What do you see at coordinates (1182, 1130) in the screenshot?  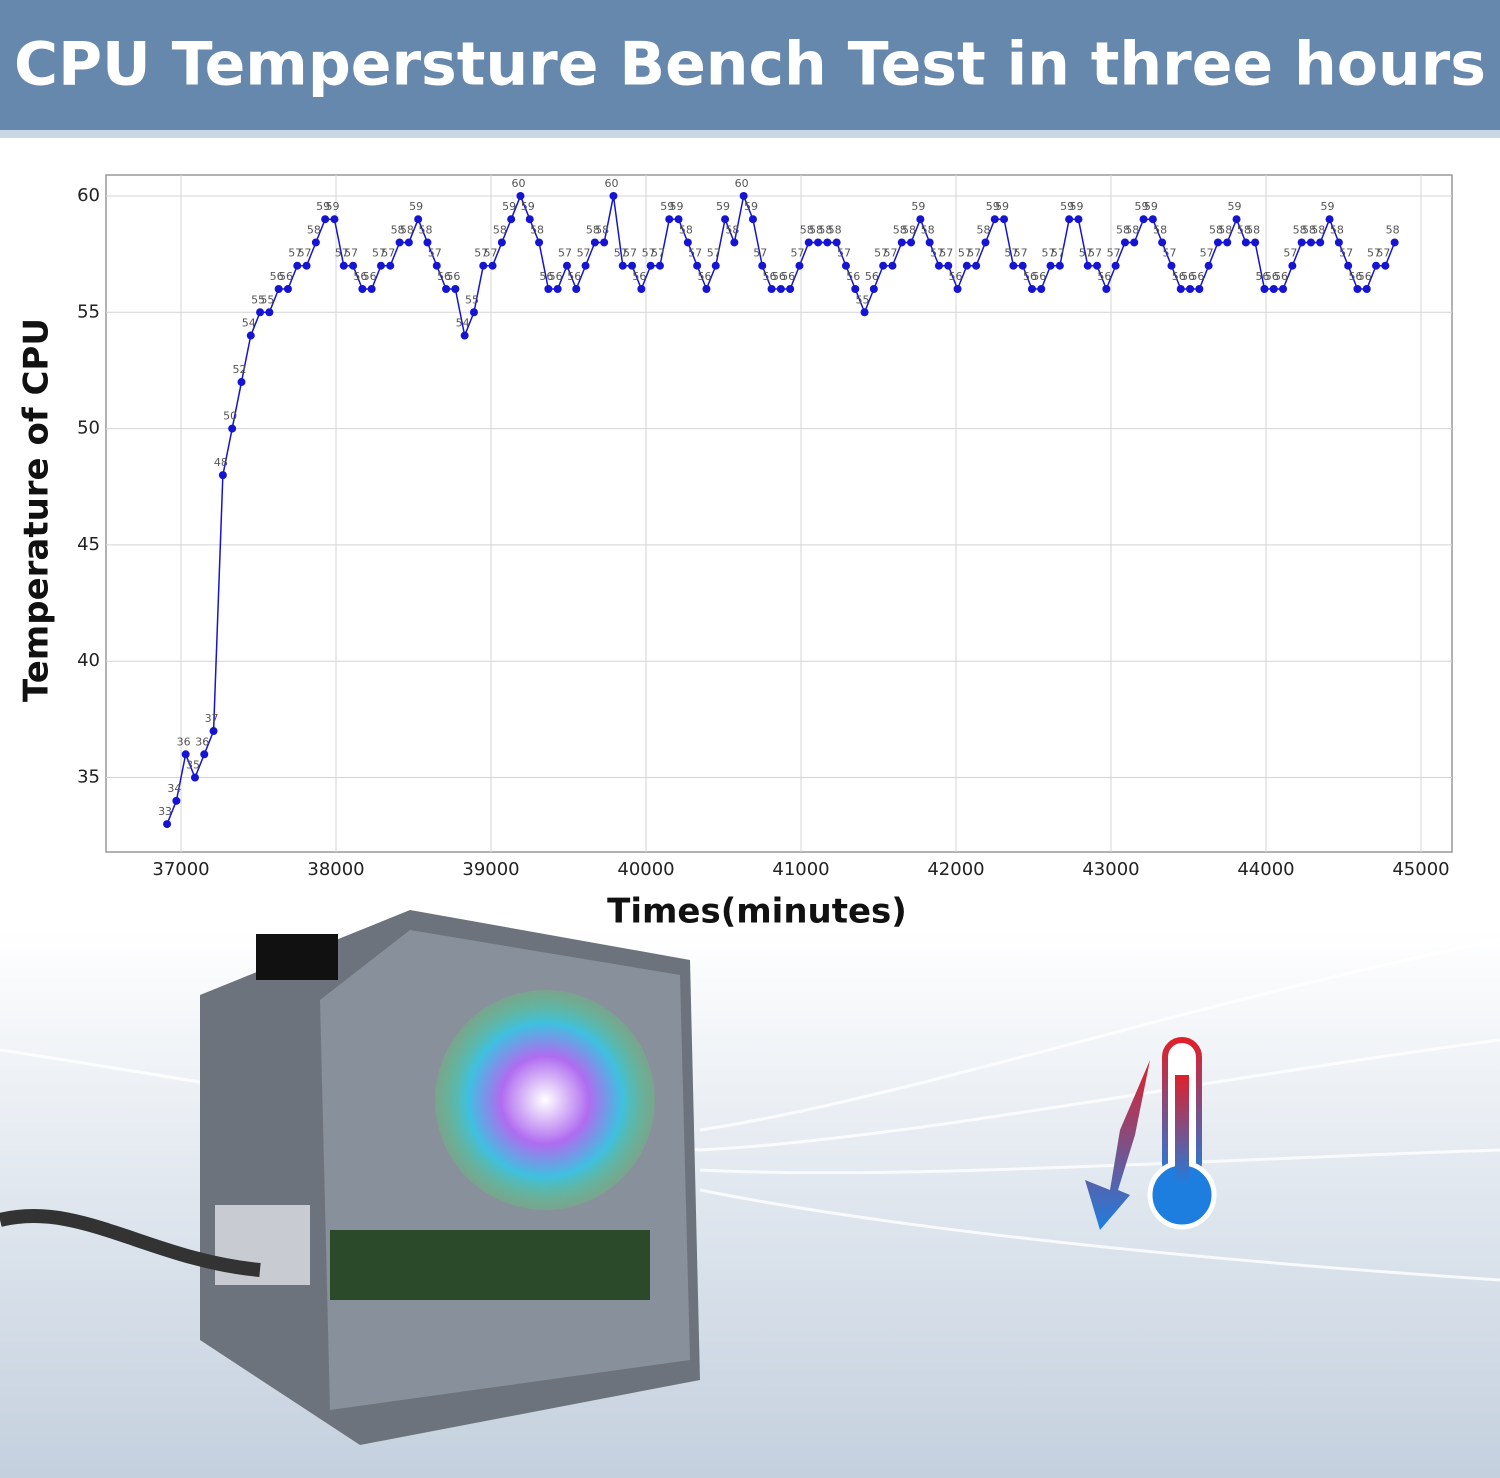 I see `thermometer-level` at bounding box center [1182, 1130].